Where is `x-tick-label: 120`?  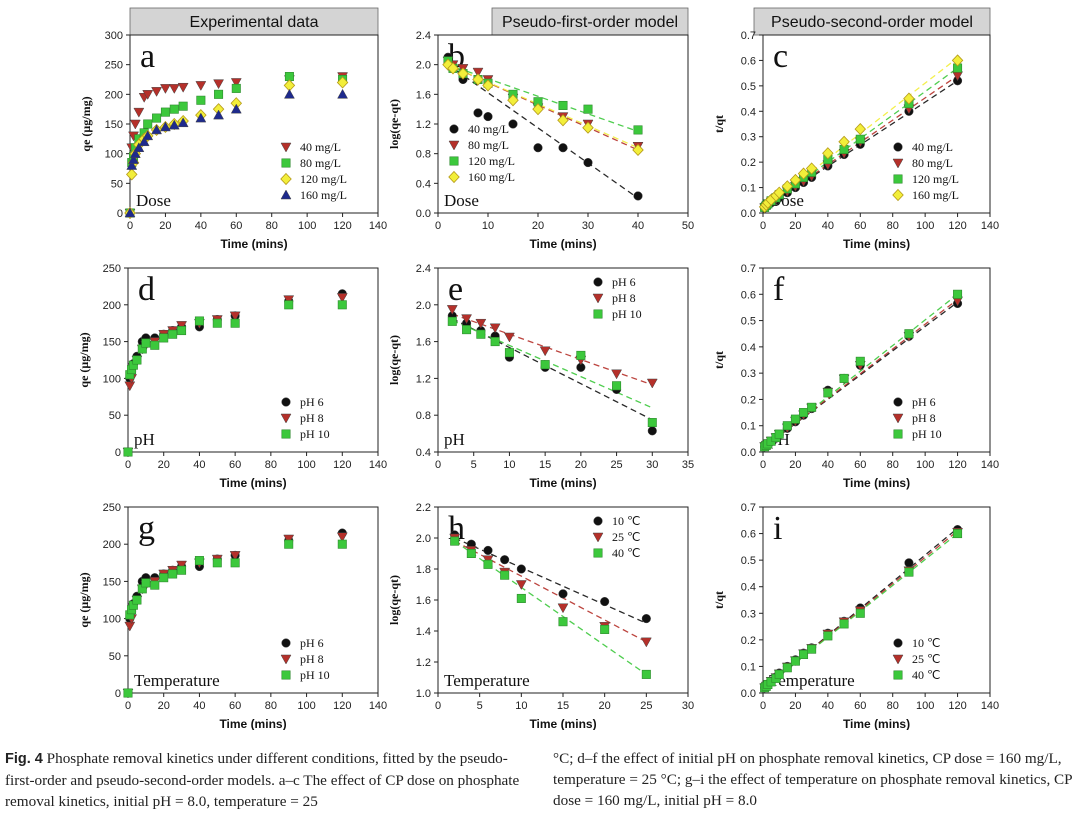
x-tick-label: 120 is located at coordinates (342, 706).